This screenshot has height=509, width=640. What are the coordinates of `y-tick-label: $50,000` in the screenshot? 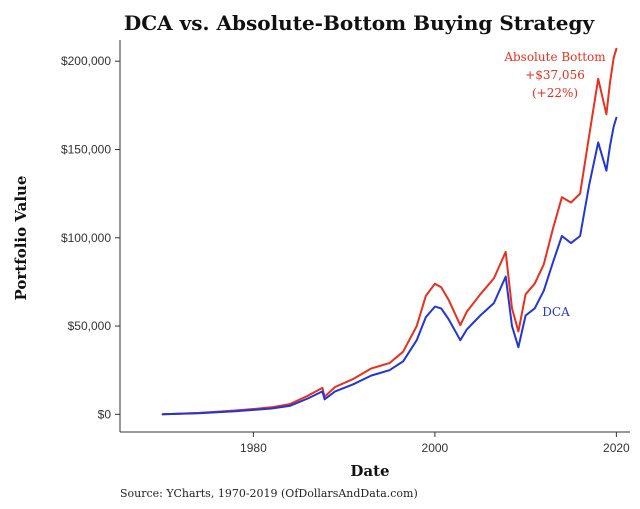 It's located at (90, 326).